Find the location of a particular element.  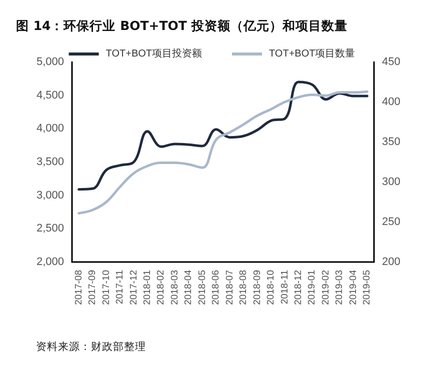

y-tick-label: 2,000 is located at coordinates (50, 262).